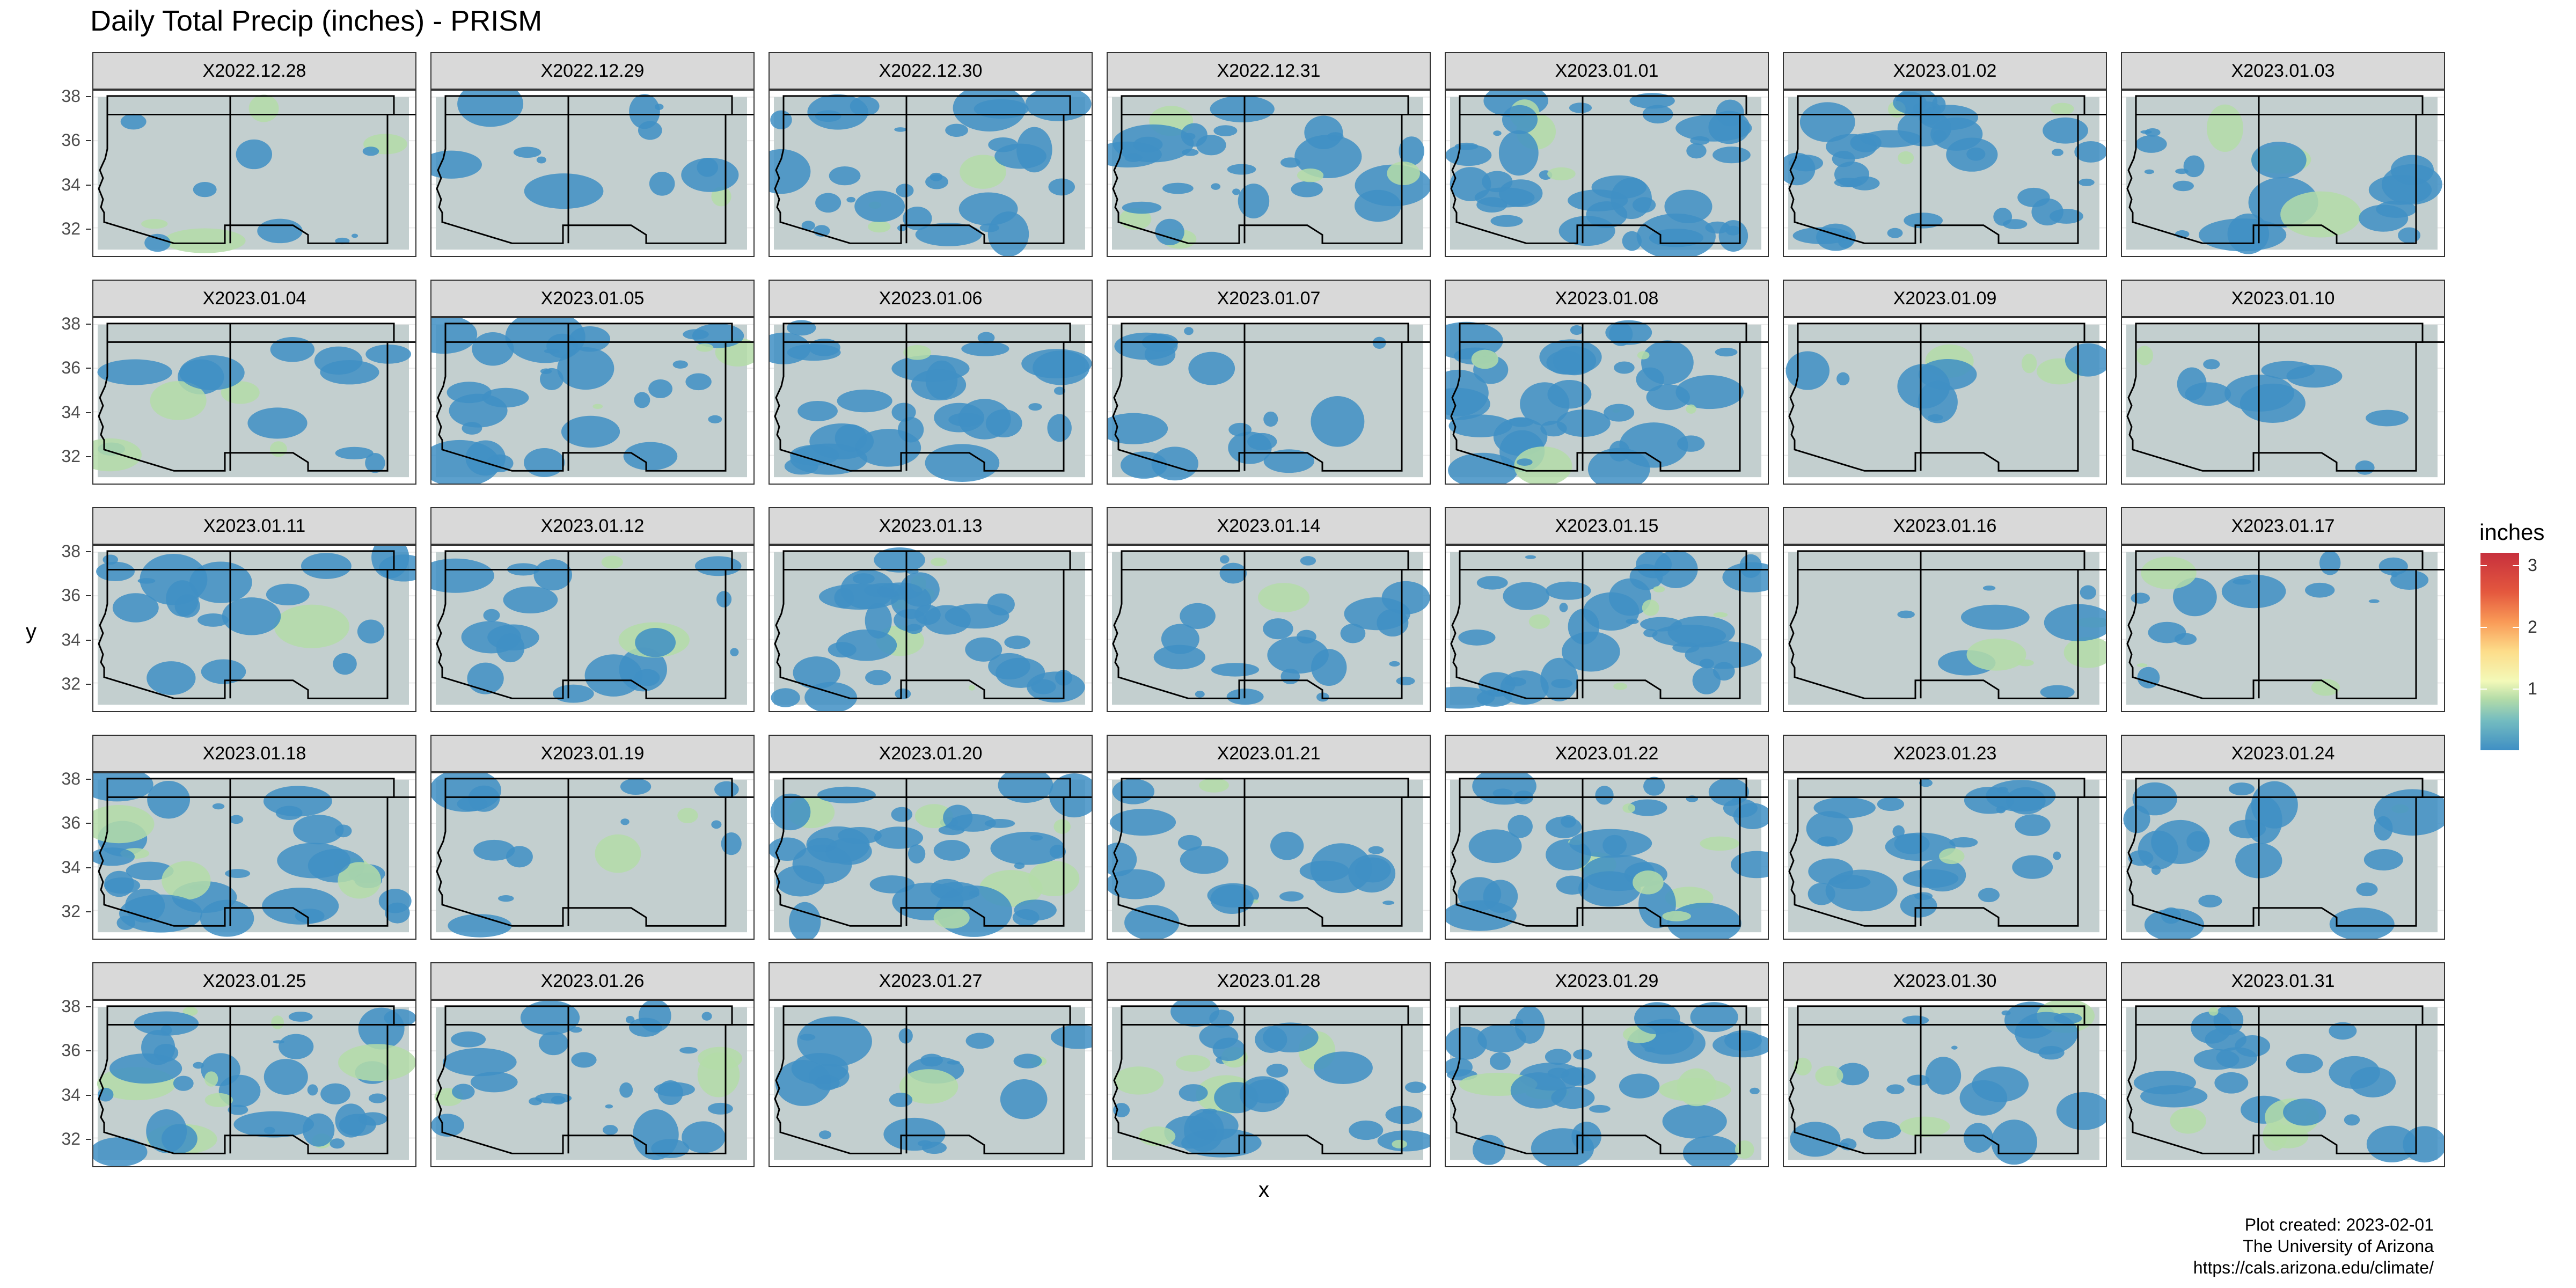 The height and width of the screenshot is (1288, 2576). What do you see at coordinates (1607, 753) in the screenshot?
I see `facet-strip: X2023.01.22` at bounding box center [1607, 753].